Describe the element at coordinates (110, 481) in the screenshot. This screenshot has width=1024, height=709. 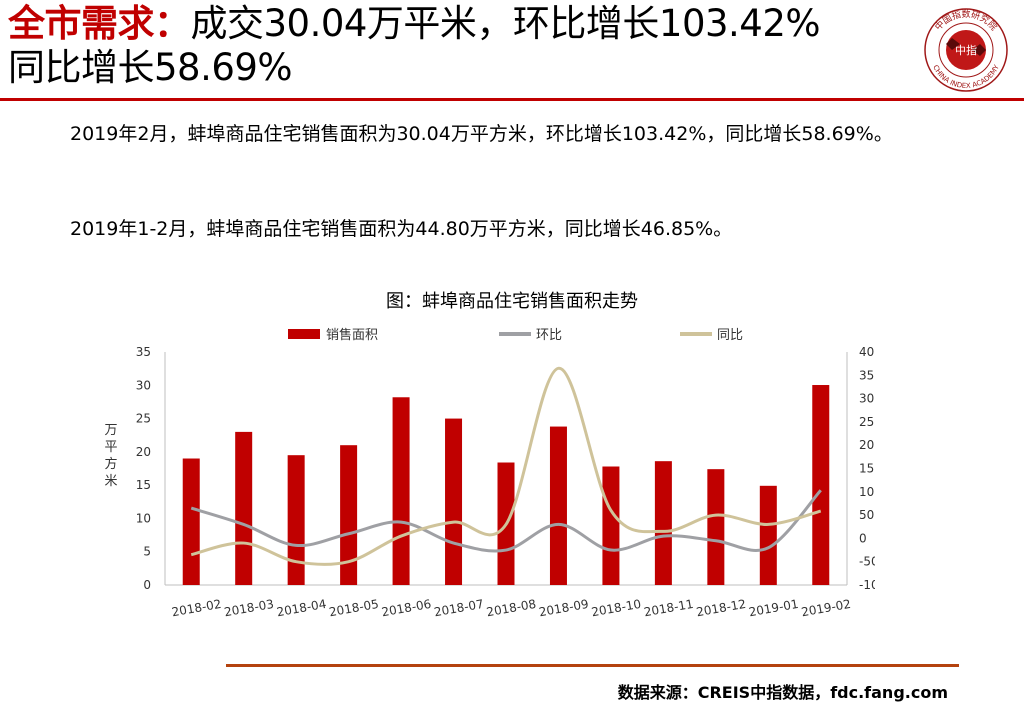
I see `y-axis-label-char: 米` at that location.